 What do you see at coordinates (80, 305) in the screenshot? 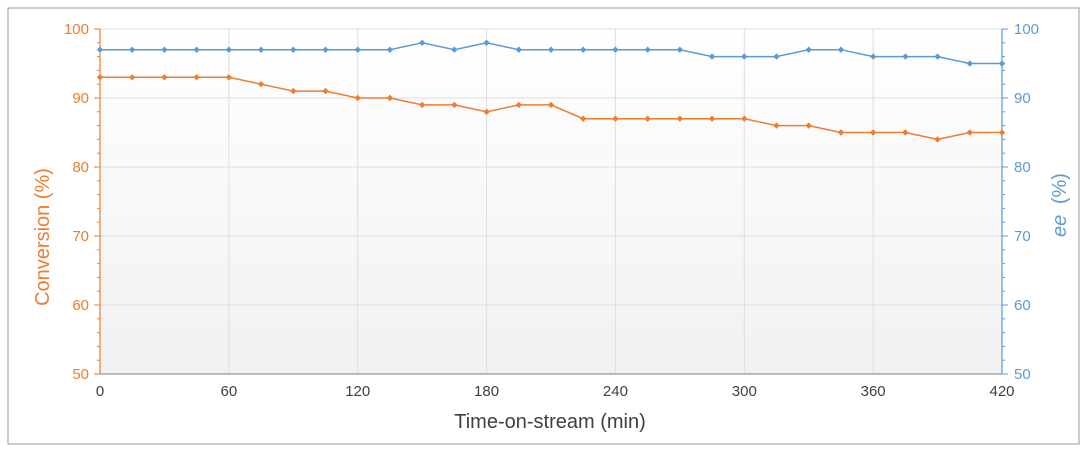
I see `y-tick-label-left: 60` at bounding box center [80, 305].